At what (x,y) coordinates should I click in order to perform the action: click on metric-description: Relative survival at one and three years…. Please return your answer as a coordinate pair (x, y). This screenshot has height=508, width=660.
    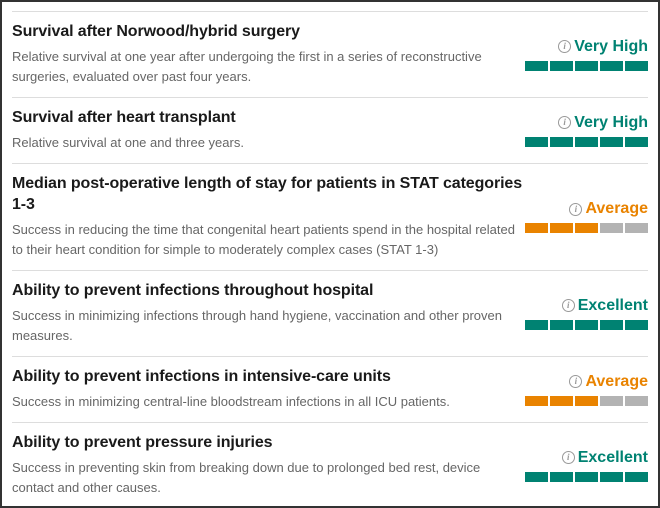
    Looking at the image, I should click on (128, 142).